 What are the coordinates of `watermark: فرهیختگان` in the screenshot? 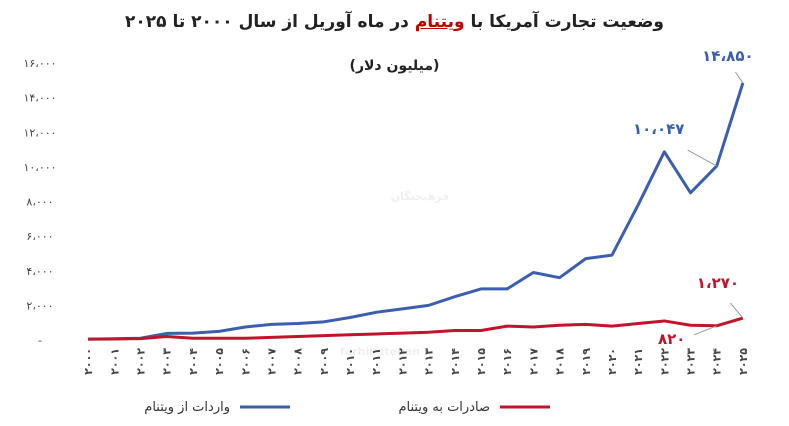 It's located at (420, 196).